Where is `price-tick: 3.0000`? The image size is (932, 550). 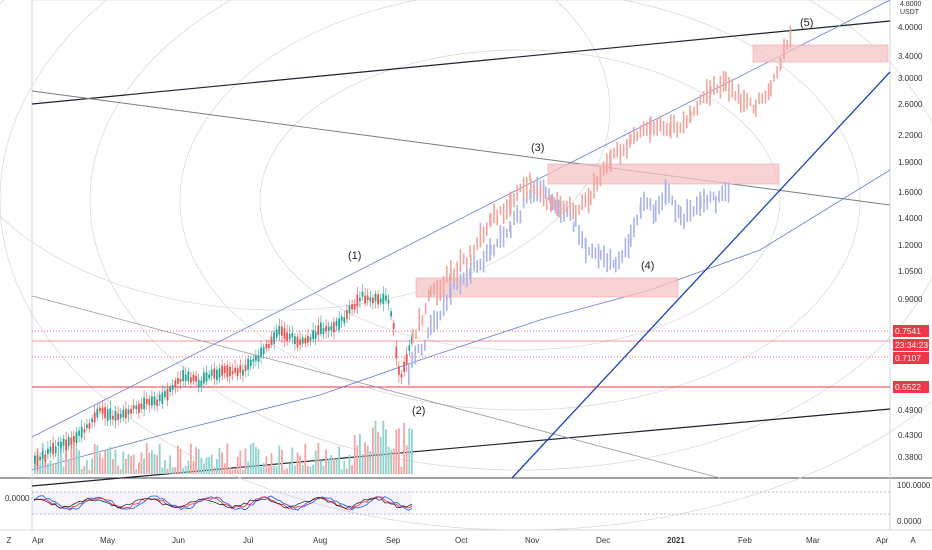
price-tick: 3.0000 is located at coordinates (910, 78).